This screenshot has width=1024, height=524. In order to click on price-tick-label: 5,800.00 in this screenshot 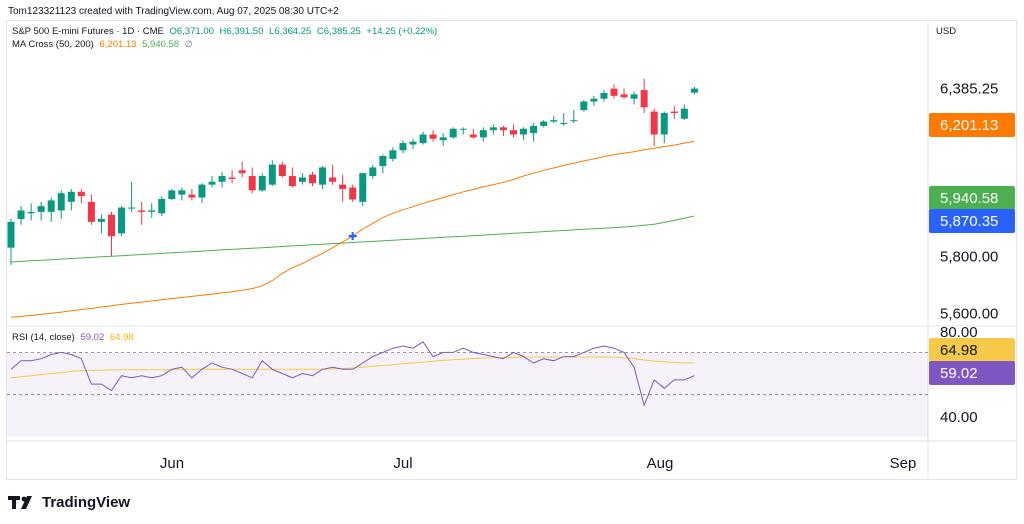, I will do `click(969, 256)`.